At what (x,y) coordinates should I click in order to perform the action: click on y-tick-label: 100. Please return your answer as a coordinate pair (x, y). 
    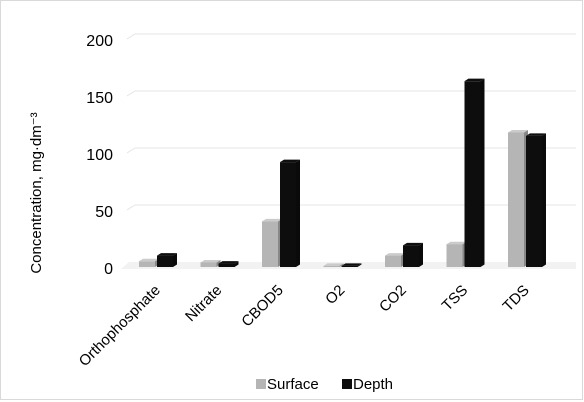
    Looking at the image, I should click on (99, 155).